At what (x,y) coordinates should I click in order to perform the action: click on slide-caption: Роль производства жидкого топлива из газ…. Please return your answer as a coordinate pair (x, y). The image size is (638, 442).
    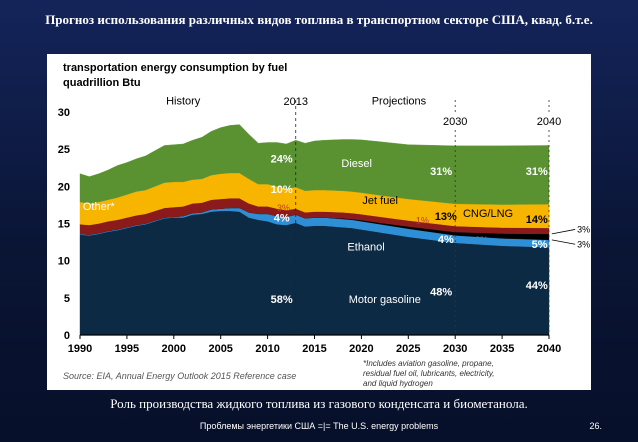
    Looking at the image, I should click on (319, 403).